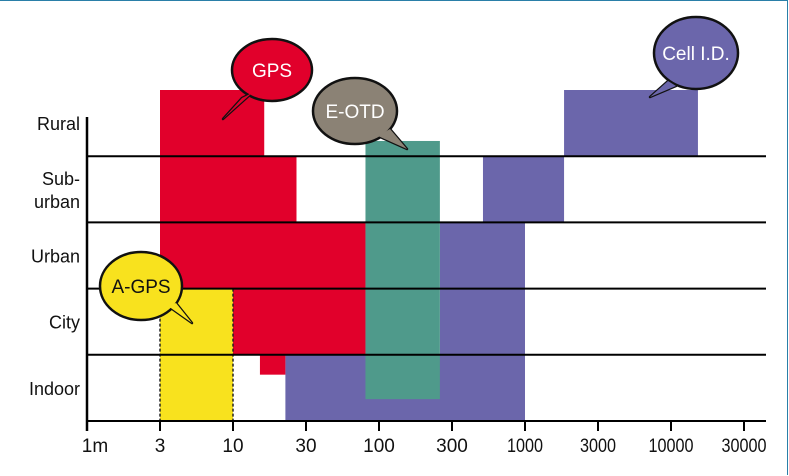 The width and height of the screenshot is (789, 476). Describe the element at coordinates (55, 257) in the screenshot. I see `row-label: Urban` at that location.